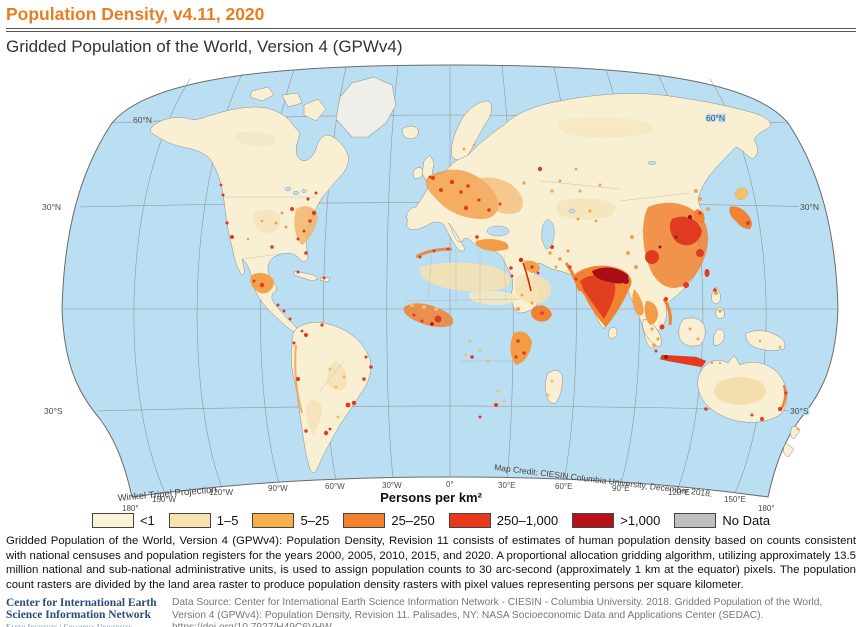 Image resolution: width=862 pixels, height=627 pixels. I want to click on philippines, so click(720, 312).